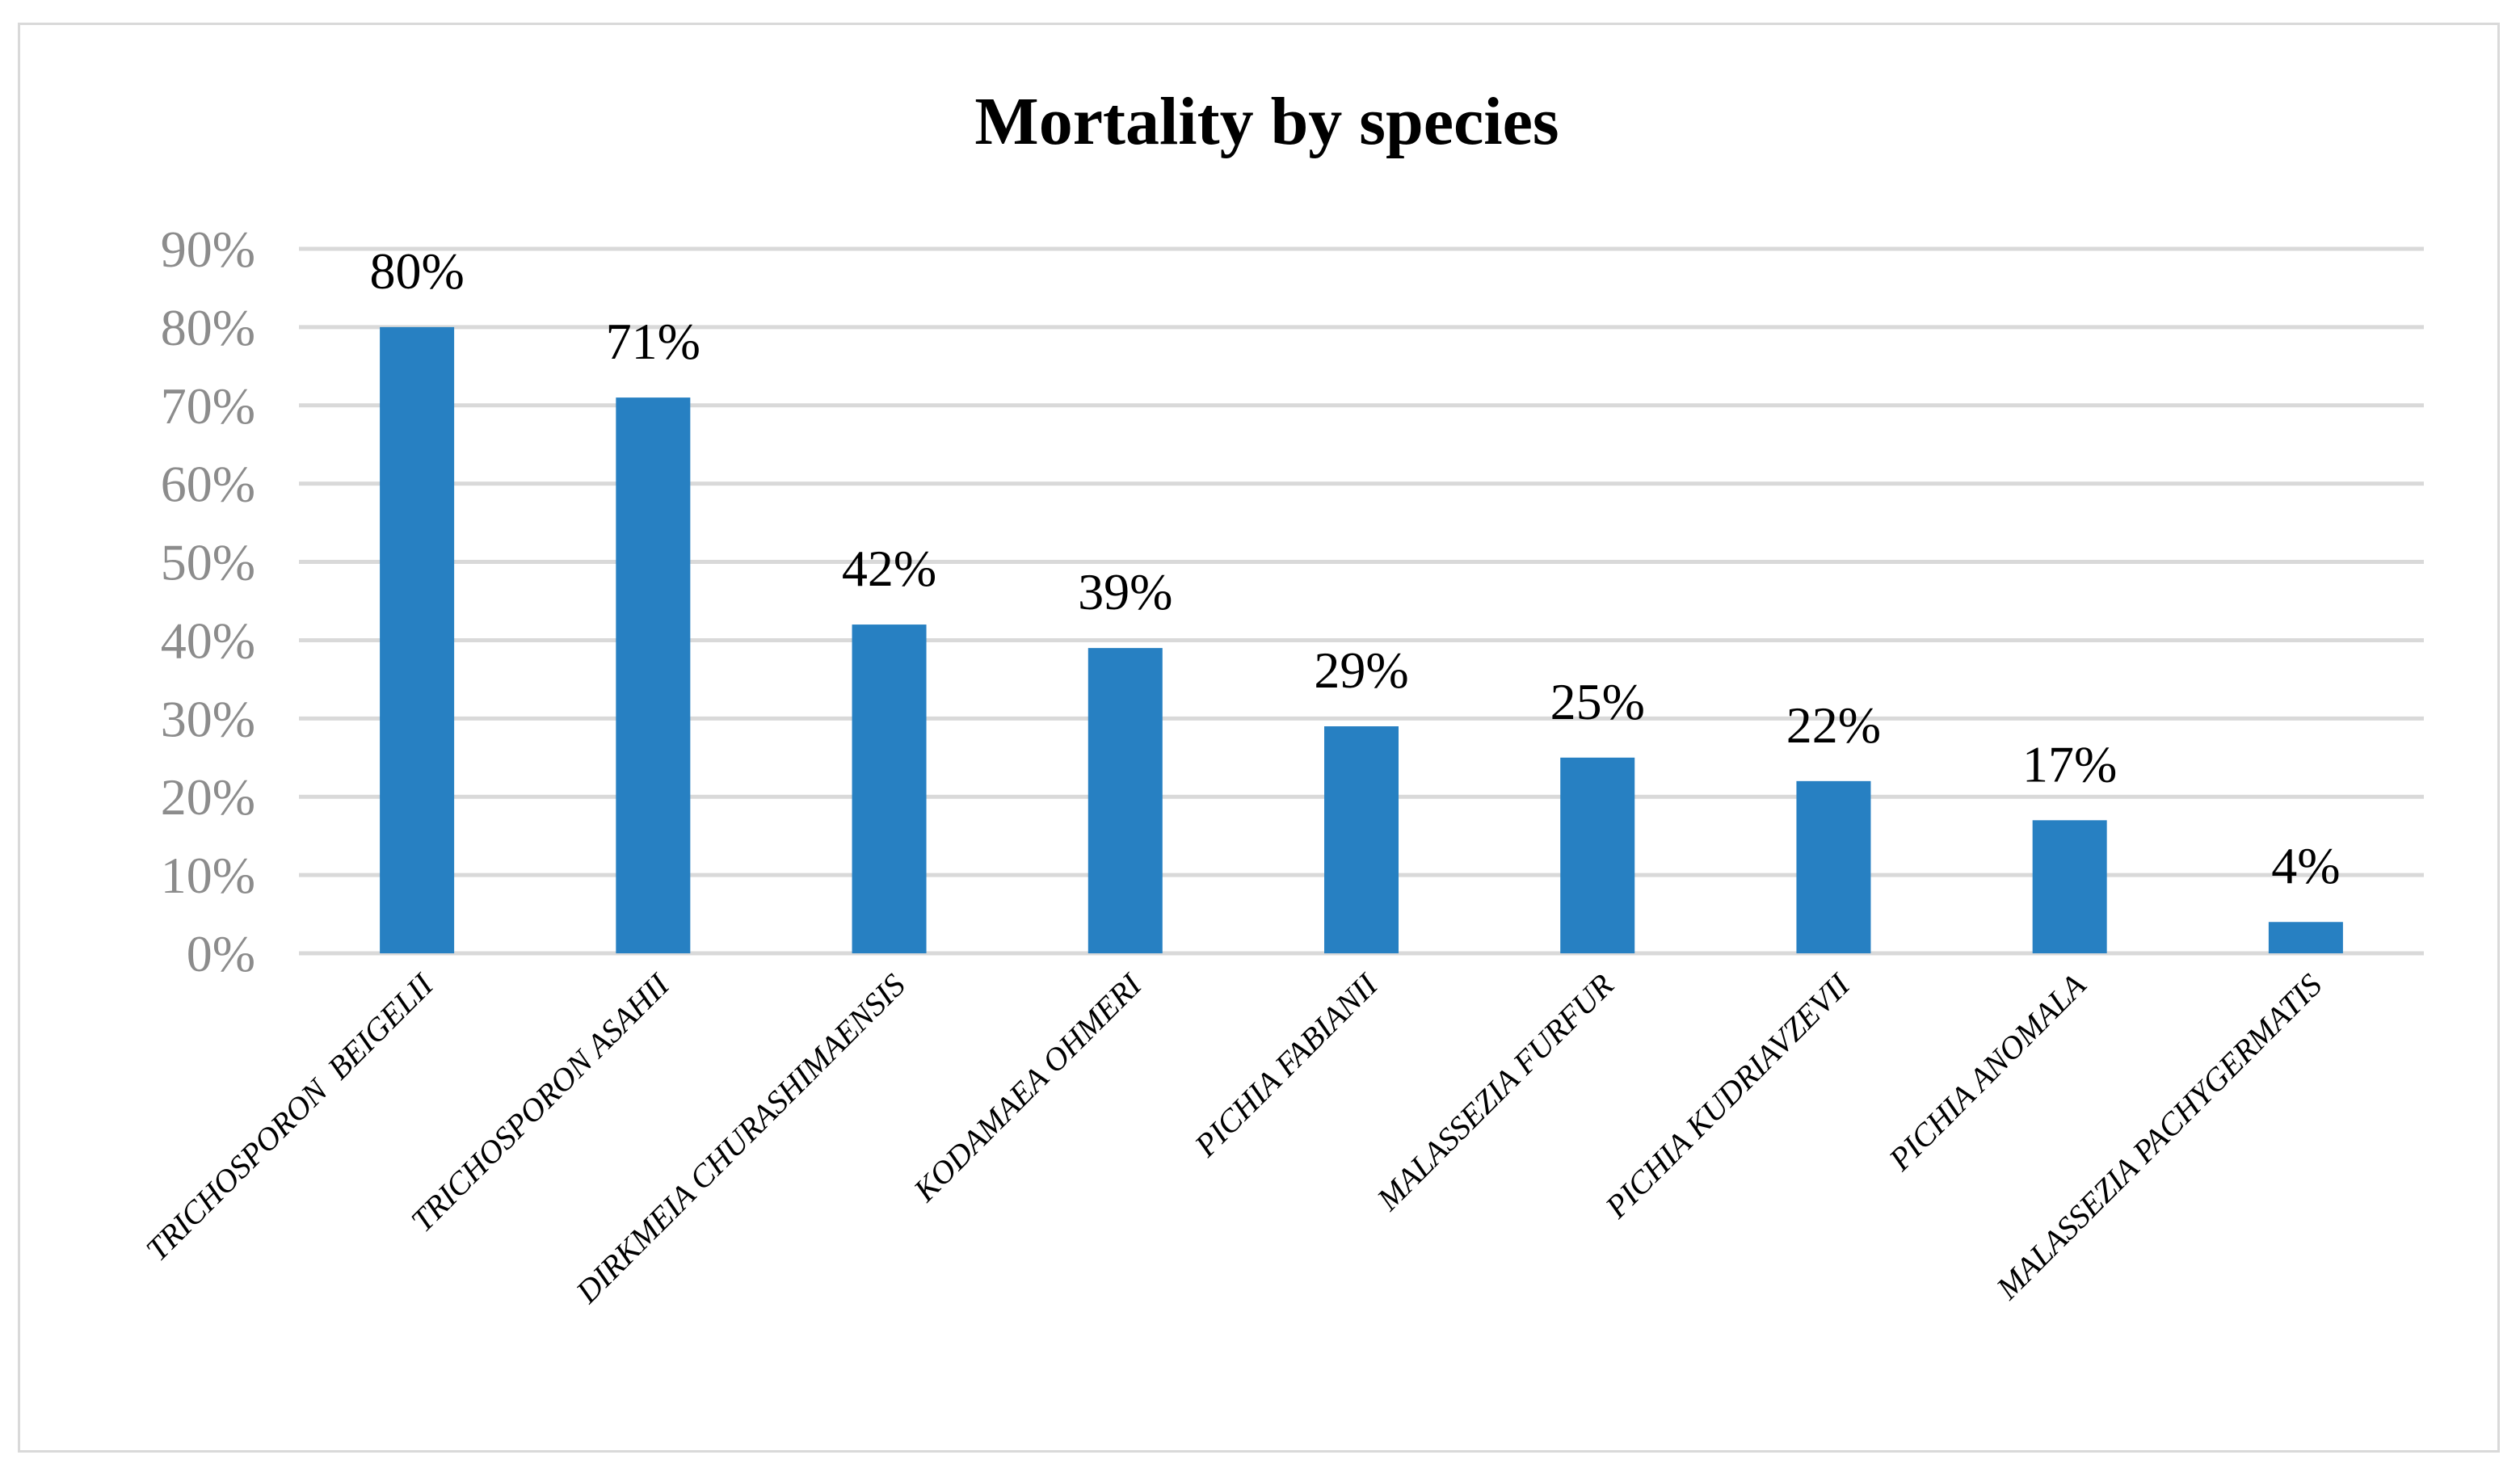 Image resolution: width=2520 pixels, height=1476 pixels. I want to click on x-tick-label: TRICHOSPORON BEIGELII, so click(290, 1116).